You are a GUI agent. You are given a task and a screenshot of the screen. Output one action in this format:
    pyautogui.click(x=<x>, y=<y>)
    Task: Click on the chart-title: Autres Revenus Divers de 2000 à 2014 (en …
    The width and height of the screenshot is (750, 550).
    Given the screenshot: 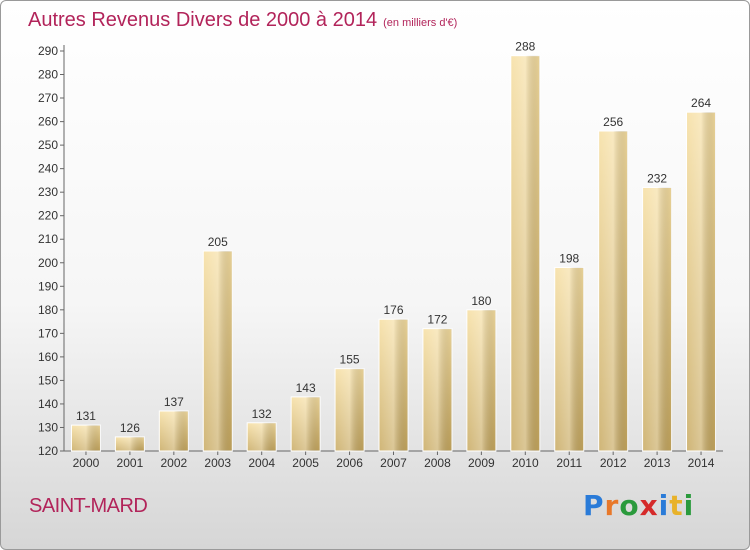 What is the action you would take?
    pyautogui.click(x=242, y=20)
    